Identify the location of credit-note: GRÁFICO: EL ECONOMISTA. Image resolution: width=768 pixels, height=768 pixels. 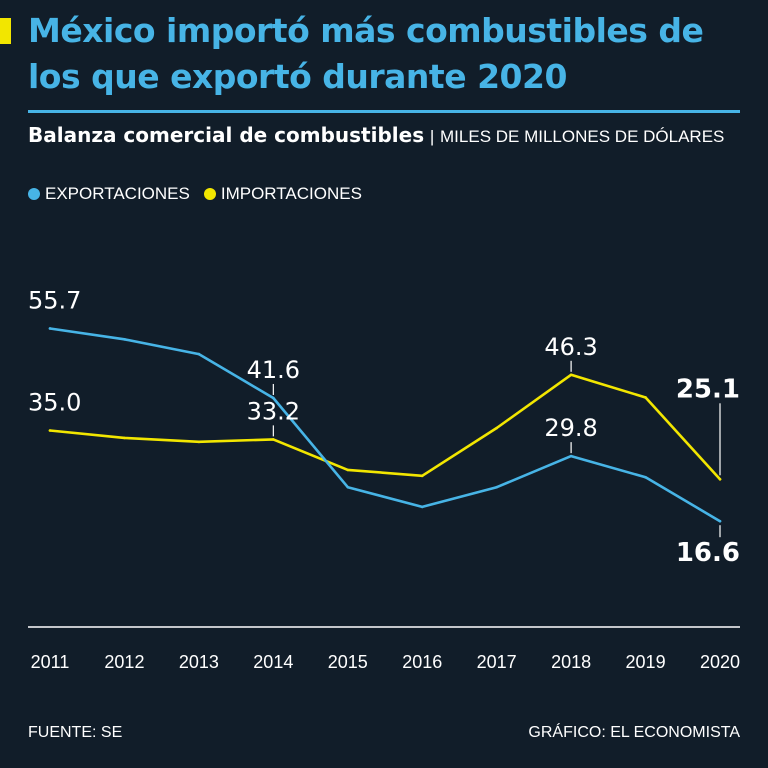
(634, 732).